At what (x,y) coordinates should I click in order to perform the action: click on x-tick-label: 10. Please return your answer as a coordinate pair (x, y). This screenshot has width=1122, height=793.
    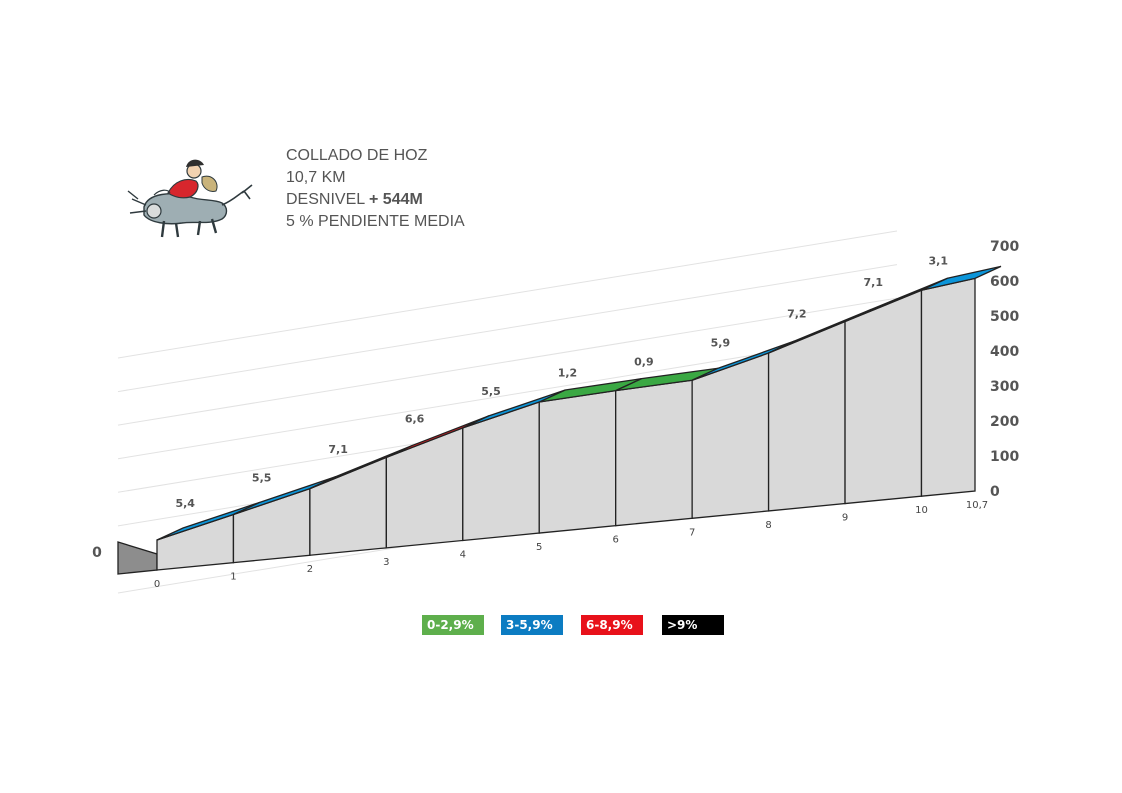
    Looking at the image, I should click on (921, 510).